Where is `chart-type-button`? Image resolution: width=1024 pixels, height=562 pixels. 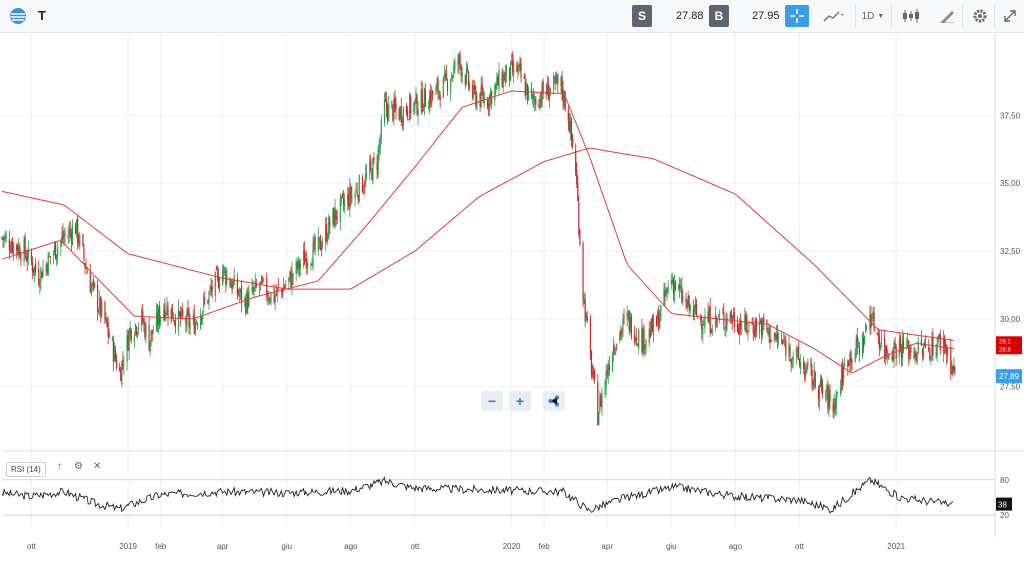
chart-type-button is located at coordinates (834, 16).